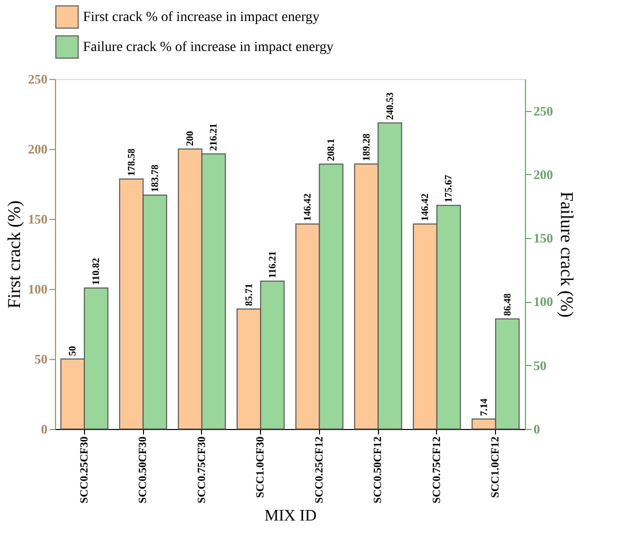  What do you see at coordinates (540, 365) in the screenshot?
I see `y2-tick-label: 50` at bounding box center [540, 365].